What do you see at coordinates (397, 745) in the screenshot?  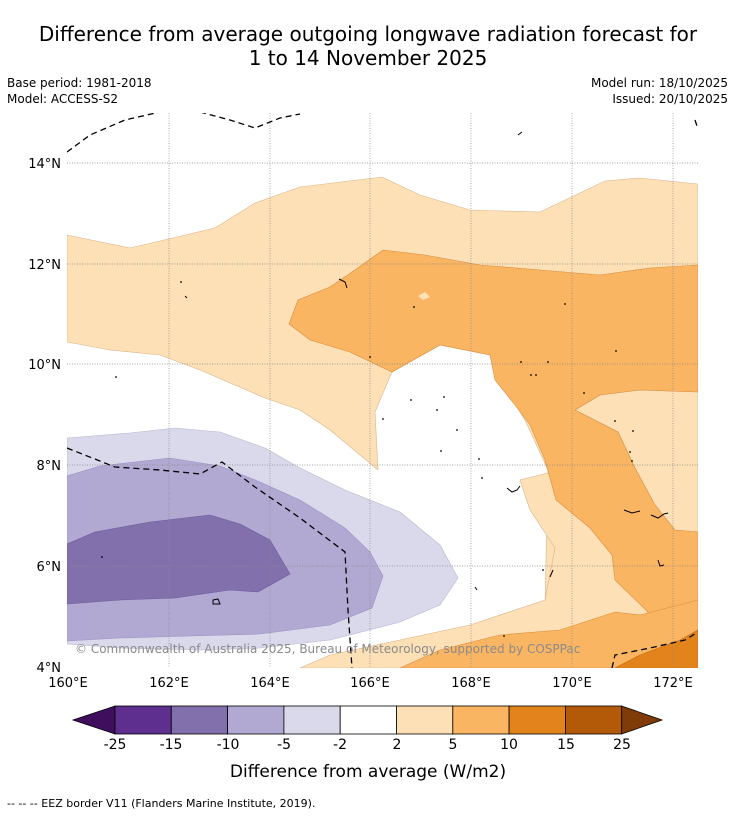 I see `colorbar-tick: 2` at bounding box center [397, 745].